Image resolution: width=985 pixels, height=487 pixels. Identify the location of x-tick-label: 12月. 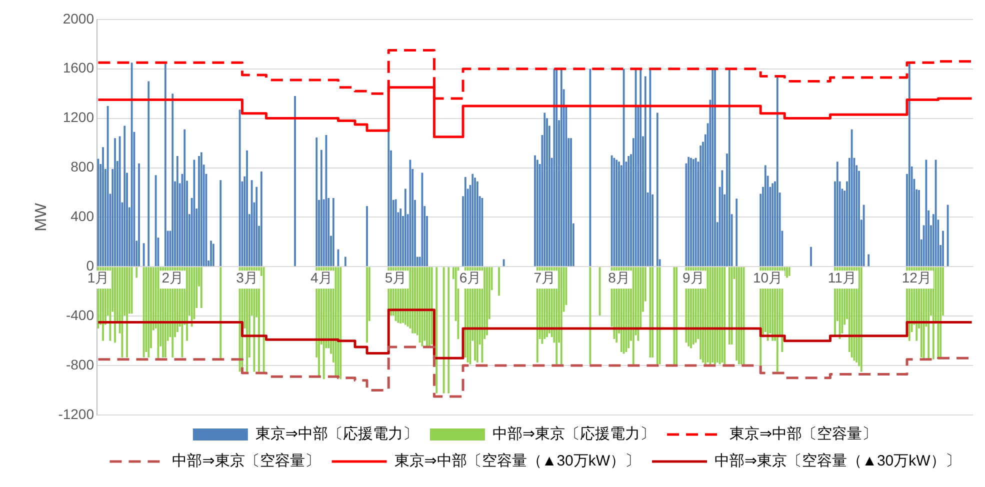
(917, 278).